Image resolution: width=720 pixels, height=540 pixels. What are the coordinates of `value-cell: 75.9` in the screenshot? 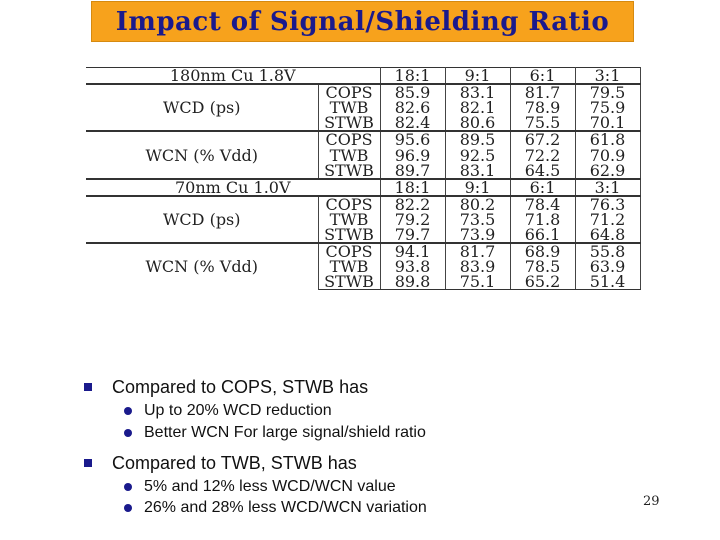 It's located at (608, 108).